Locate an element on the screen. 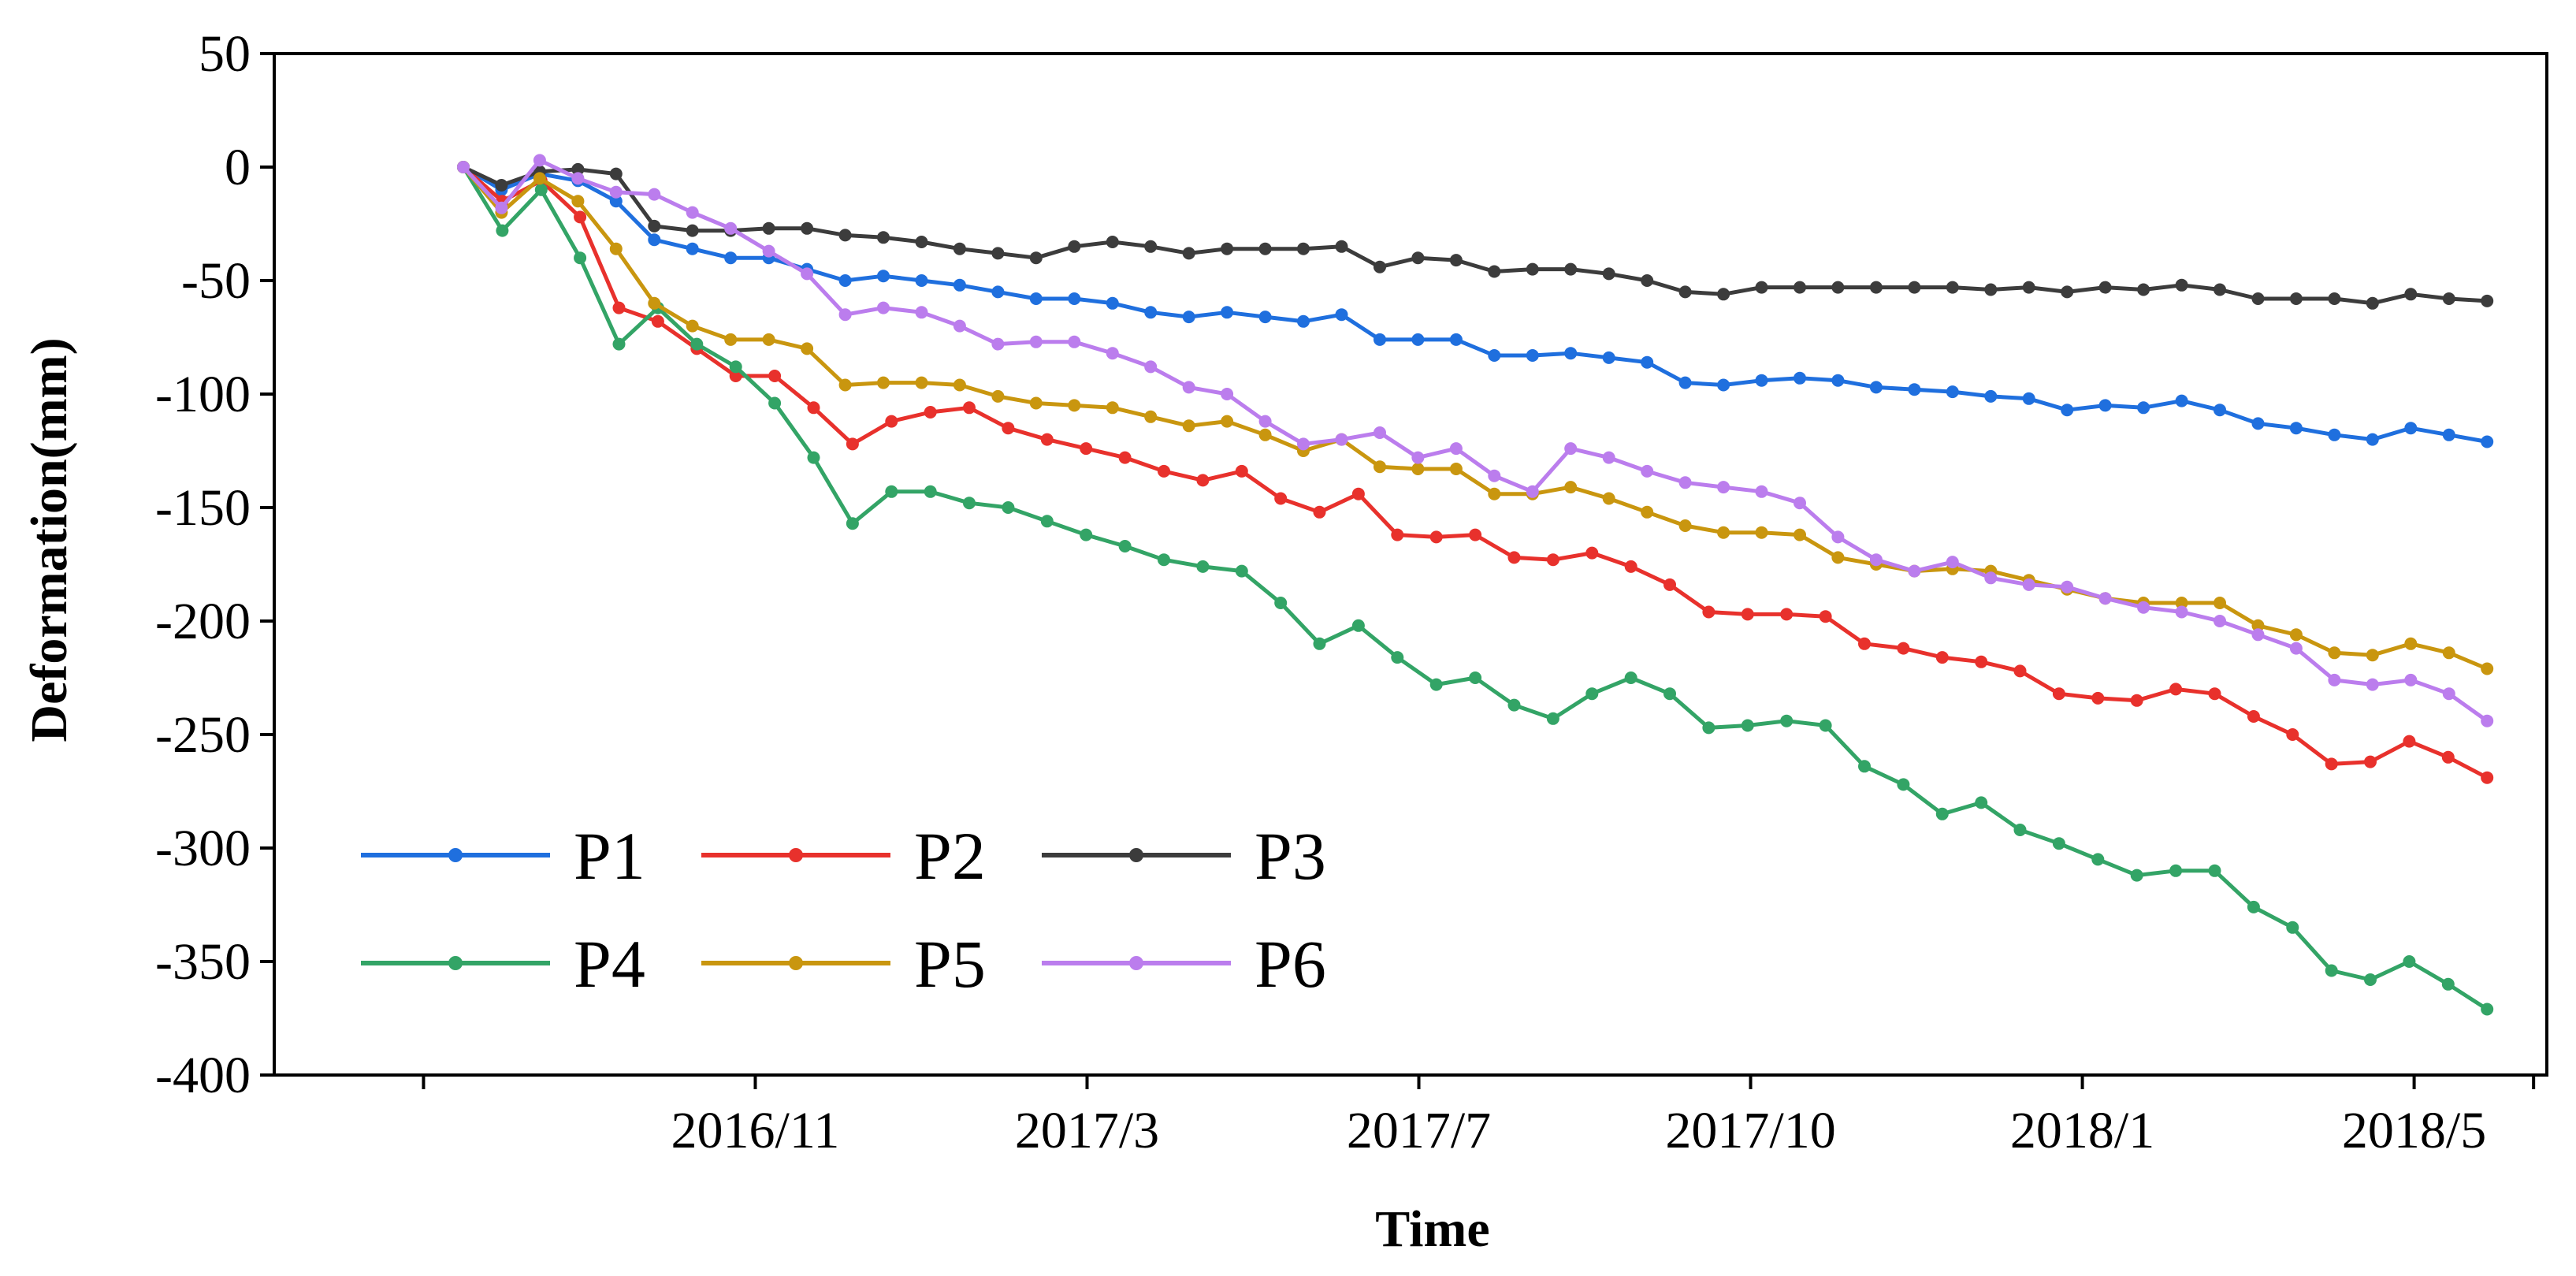  series-p3 is located at coordinates (1475, 235).